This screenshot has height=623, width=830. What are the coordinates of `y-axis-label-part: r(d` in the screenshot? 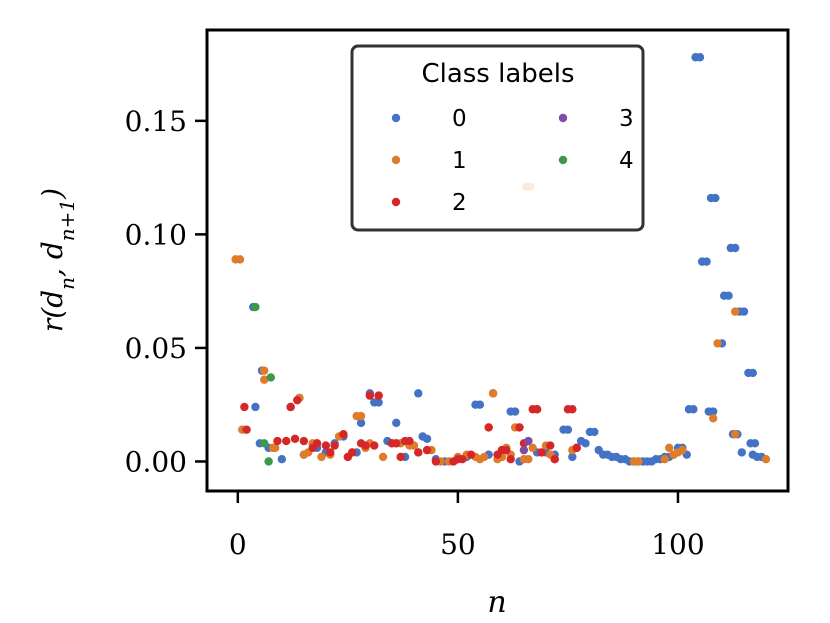 It's located at (52, 311).